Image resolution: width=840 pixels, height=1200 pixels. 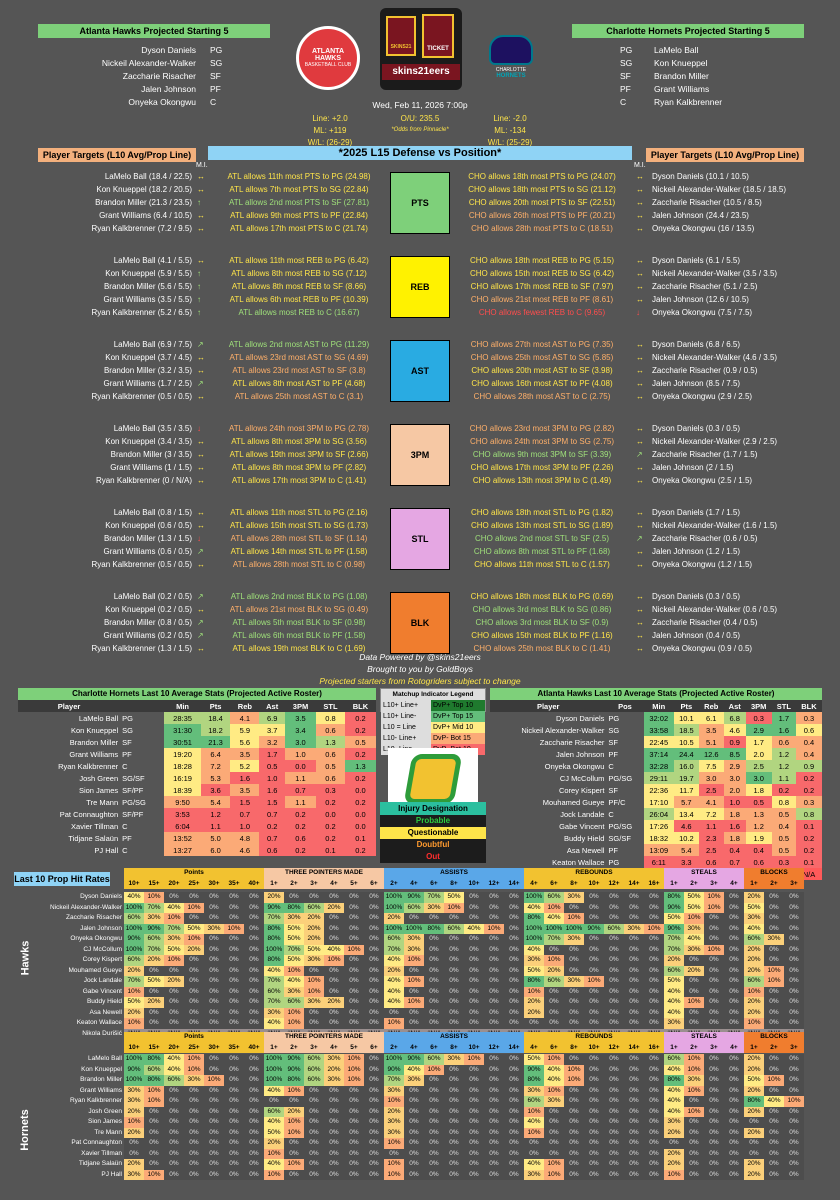 What do you see at coordinates (299, 609) in the screenshot?
I see `atl-dvp-text: ATL allows 21st most BLK to SG (0.49)` at bounding box center [299, 609].